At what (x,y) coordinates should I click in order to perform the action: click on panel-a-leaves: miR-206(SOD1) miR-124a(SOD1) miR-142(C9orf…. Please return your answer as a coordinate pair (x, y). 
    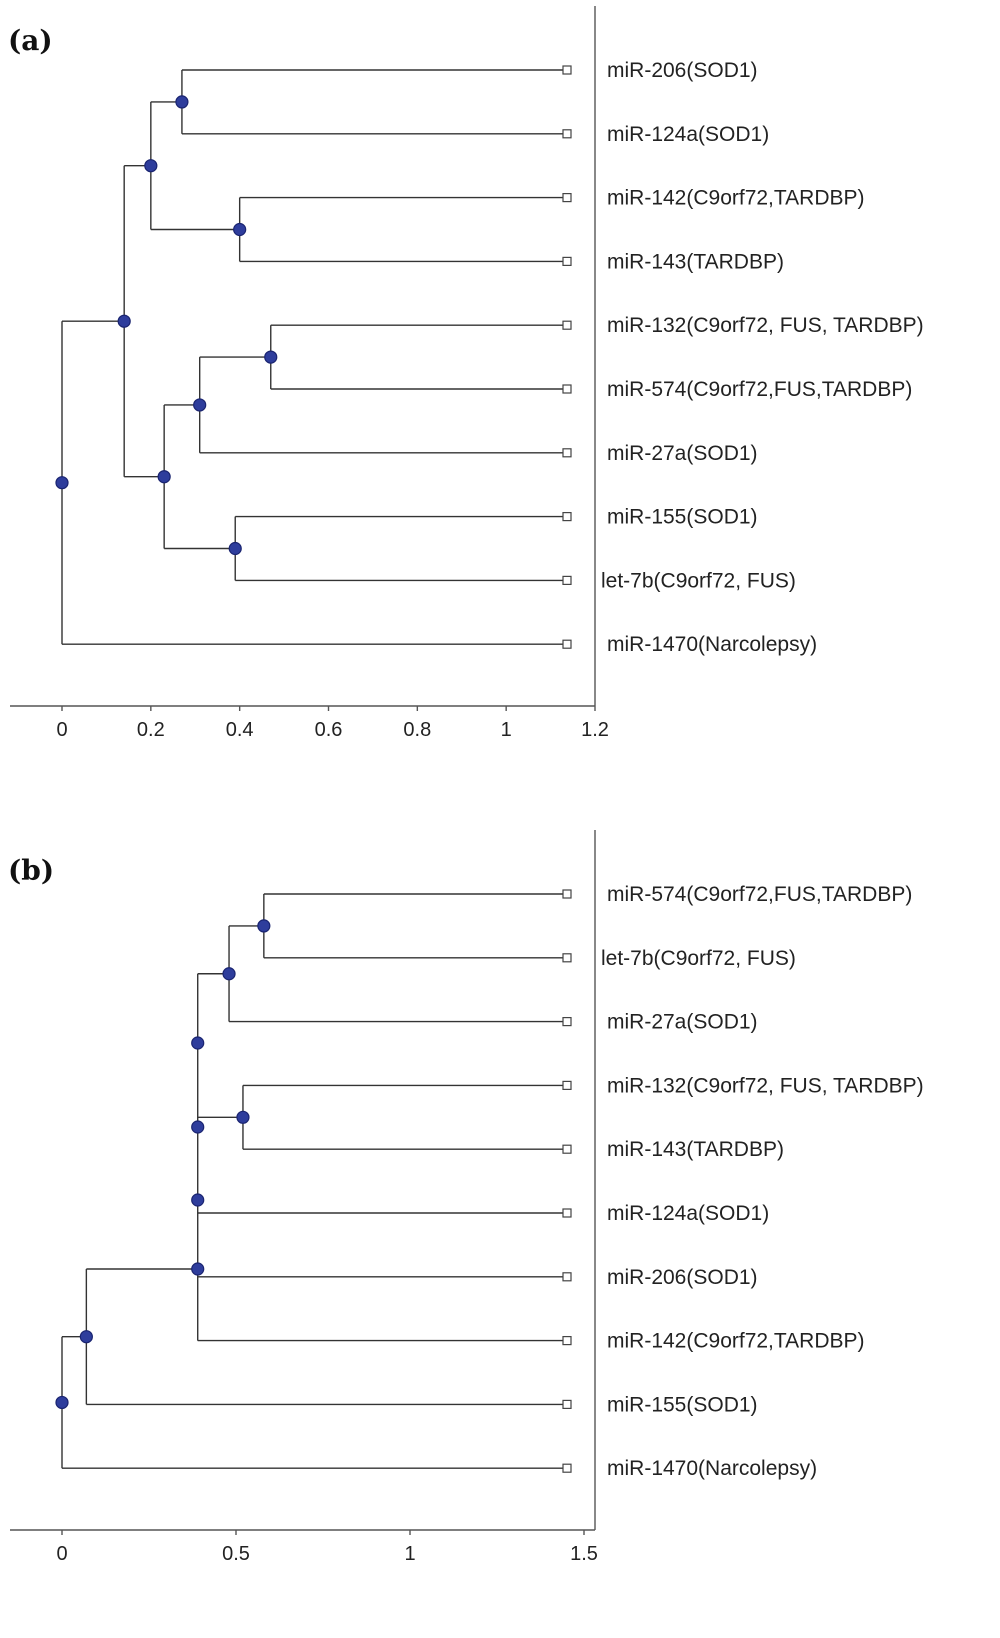
    Looking at the image, I should click on (743, 357).